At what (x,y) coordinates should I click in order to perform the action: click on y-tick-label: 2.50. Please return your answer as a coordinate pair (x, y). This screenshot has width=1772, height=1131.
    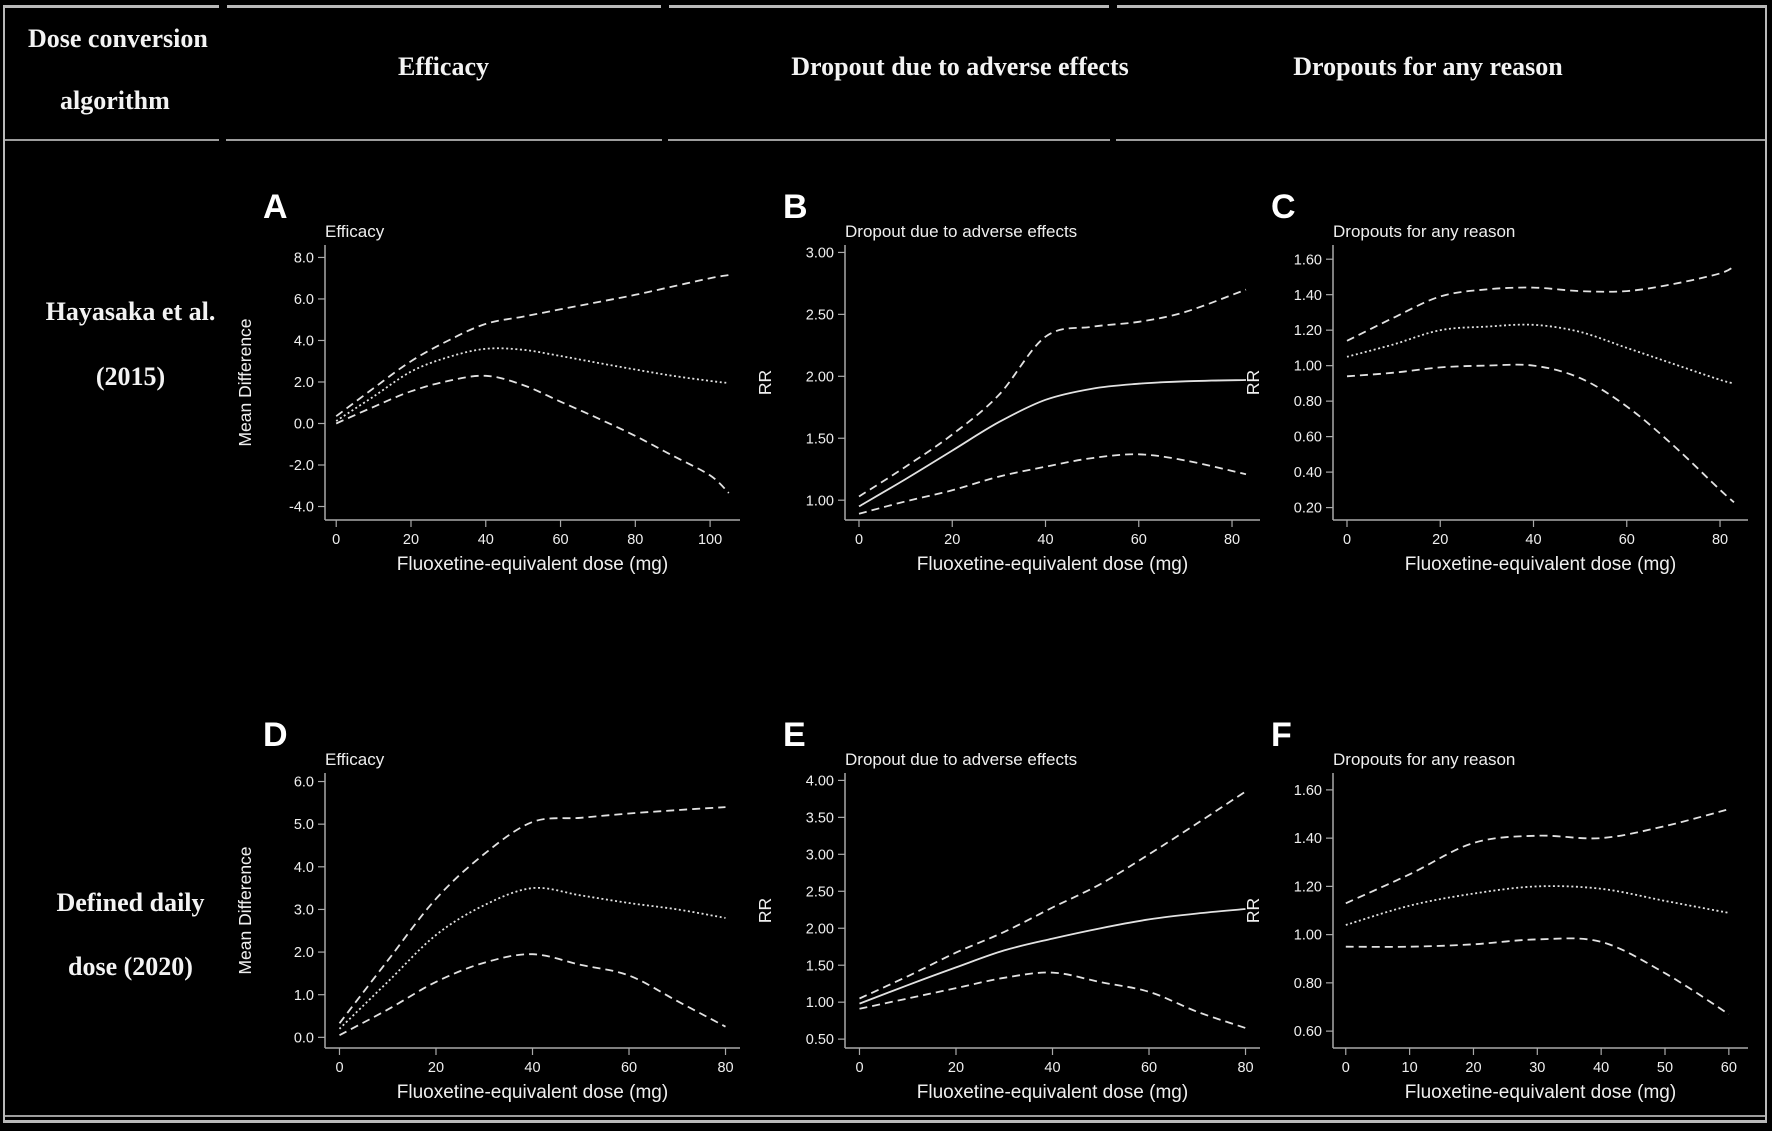
    Looking at the image, I should click on (820, 892).